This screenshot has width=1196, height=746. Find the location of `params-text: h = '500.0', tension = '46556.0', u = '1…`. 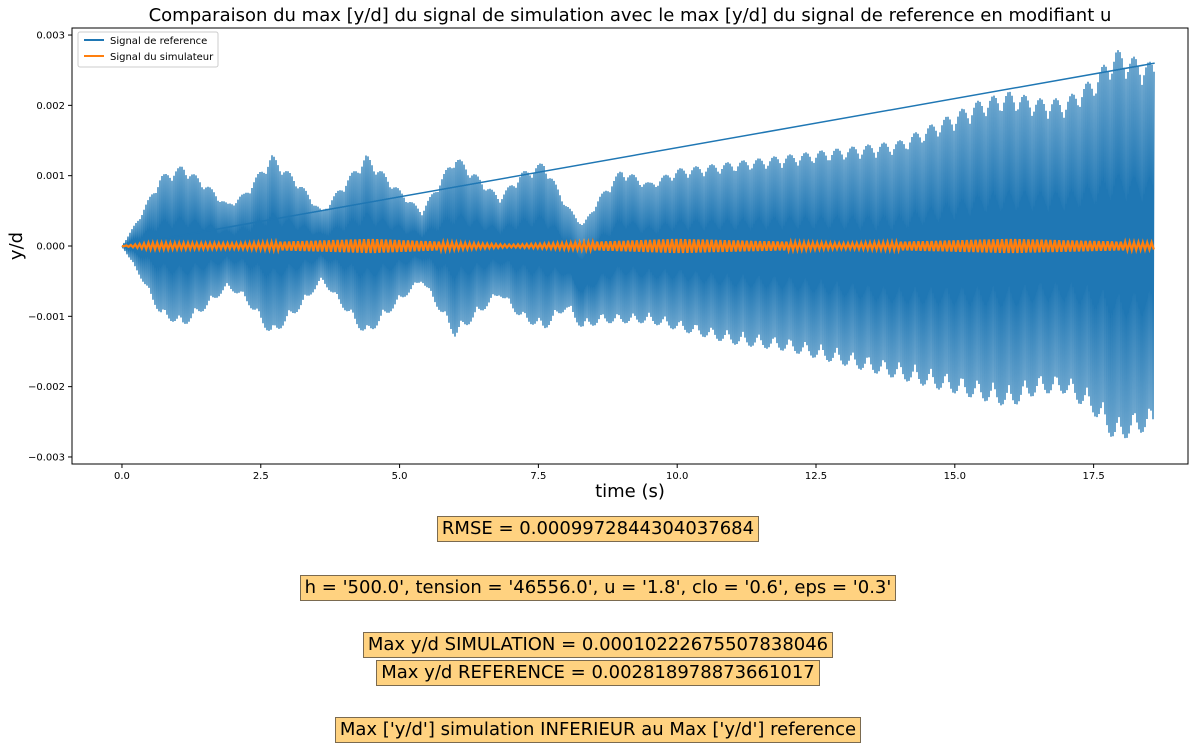

params-text: h = '500.0', tension = '46556.0', u = '1… is located at coordinates (598, 588).